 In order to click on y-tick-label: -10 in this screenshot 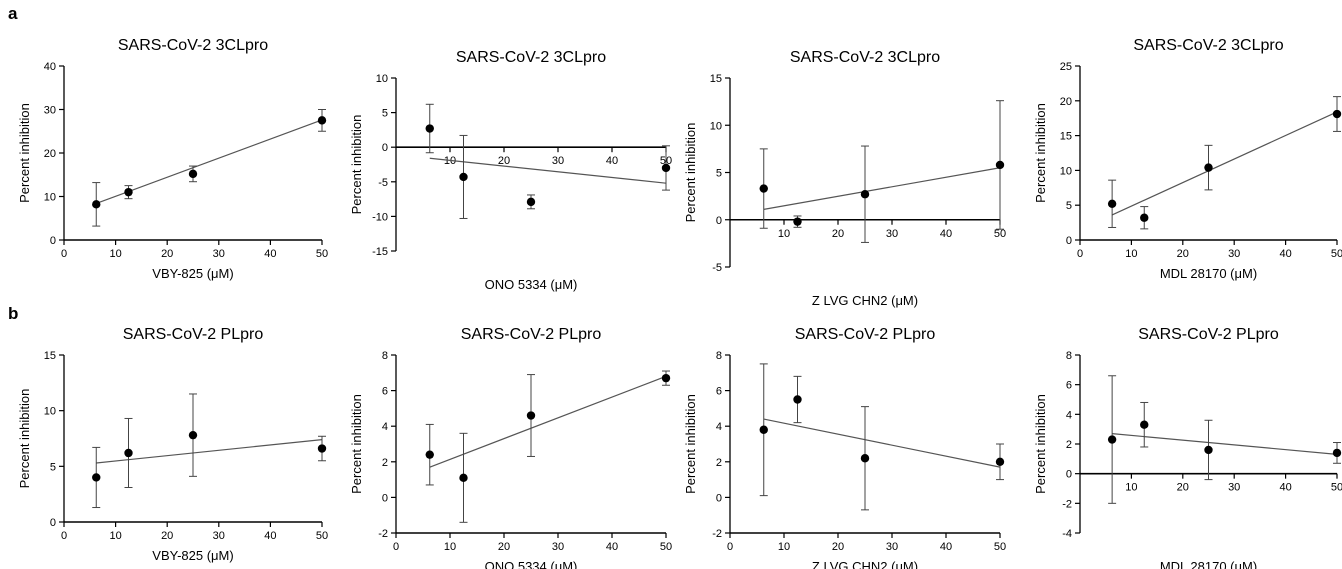, I will do `click(380, 217)`.